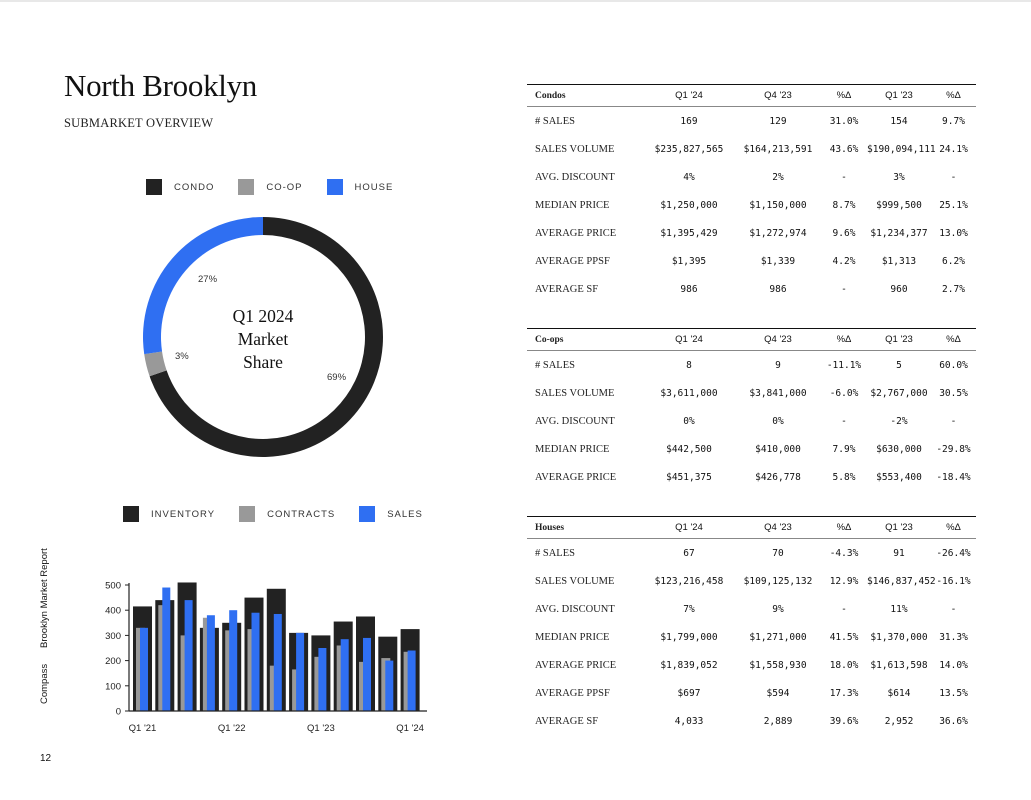  I want to click on x-tick-label: Q1 '21, so click(143, 728).